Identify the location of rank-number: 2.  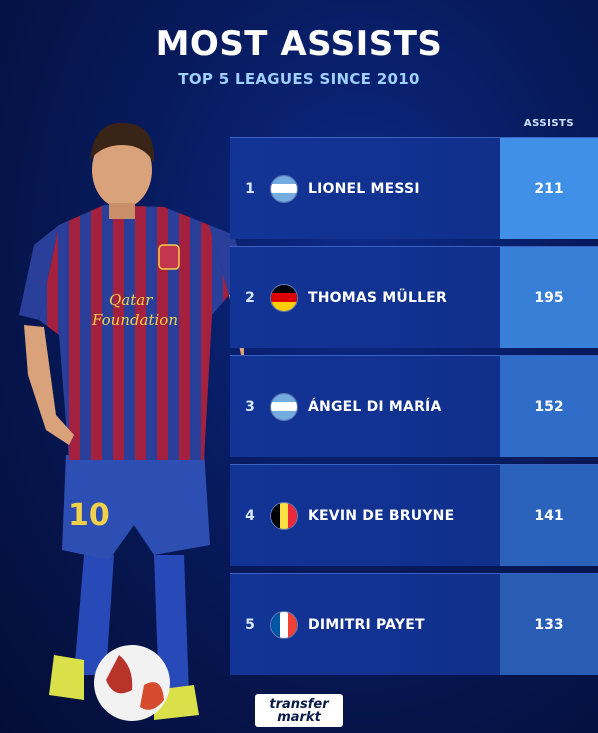
(250, 297).